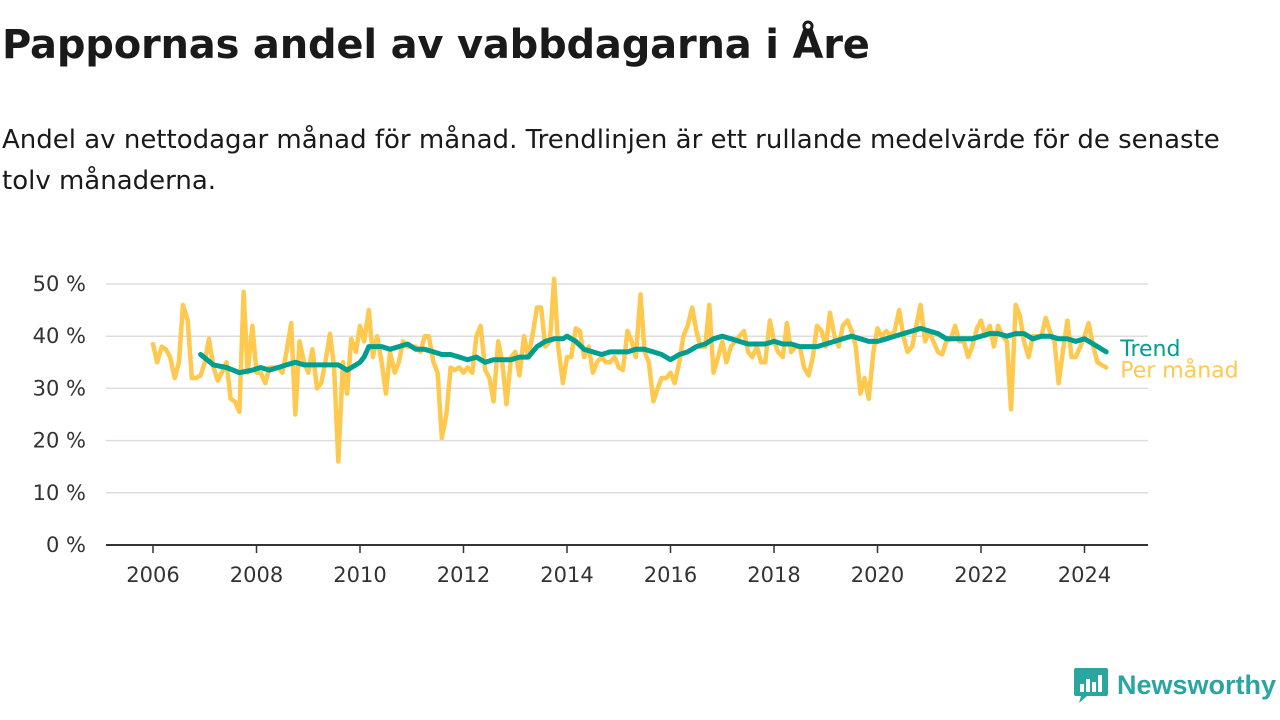 The width and height of the screenshot is (1280, 720). What do you see at coordinates (980, 575) in the screenshot?
I see `x-tick-label: 2022` at bounding box center [980, 575].